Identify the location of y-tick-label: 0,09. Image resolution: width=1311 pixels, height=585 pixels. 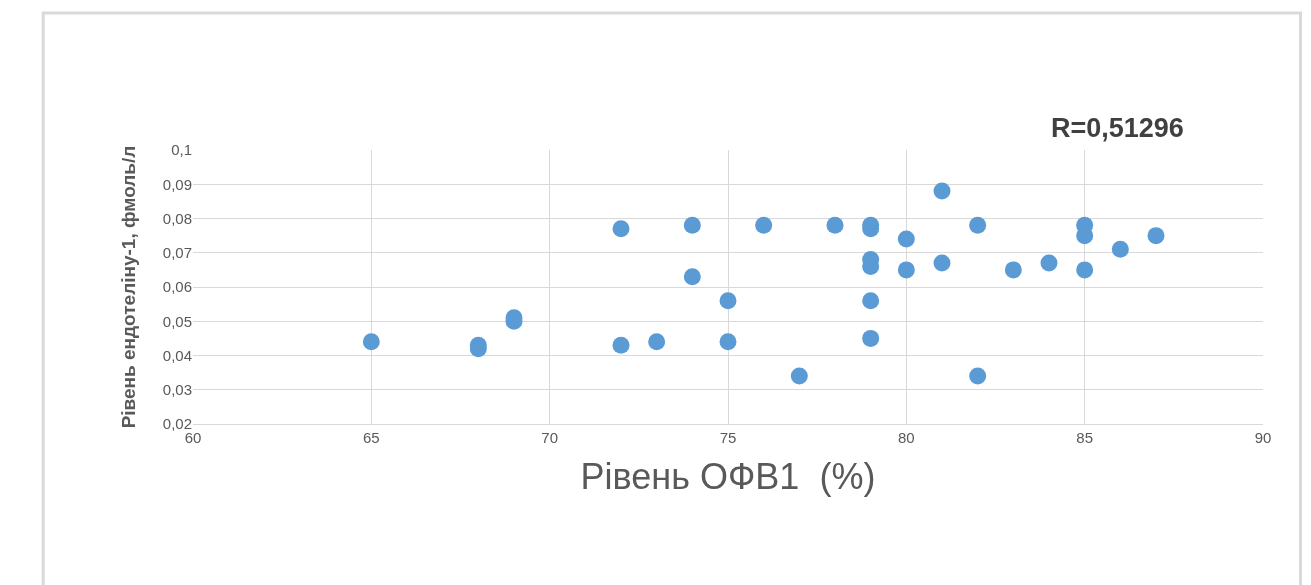
(177, 184).